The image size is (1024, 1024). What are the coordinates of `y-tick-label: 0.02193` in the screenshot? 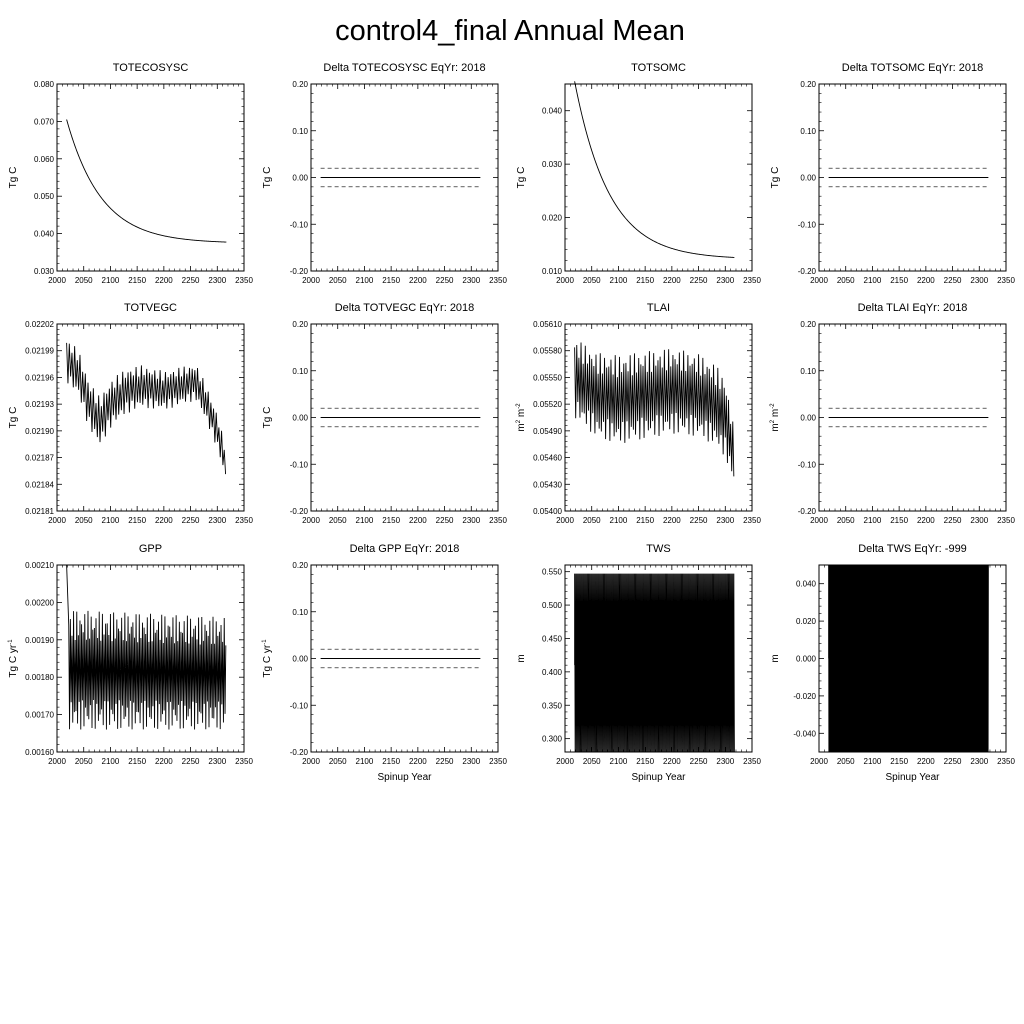 It's located at (39, 404).